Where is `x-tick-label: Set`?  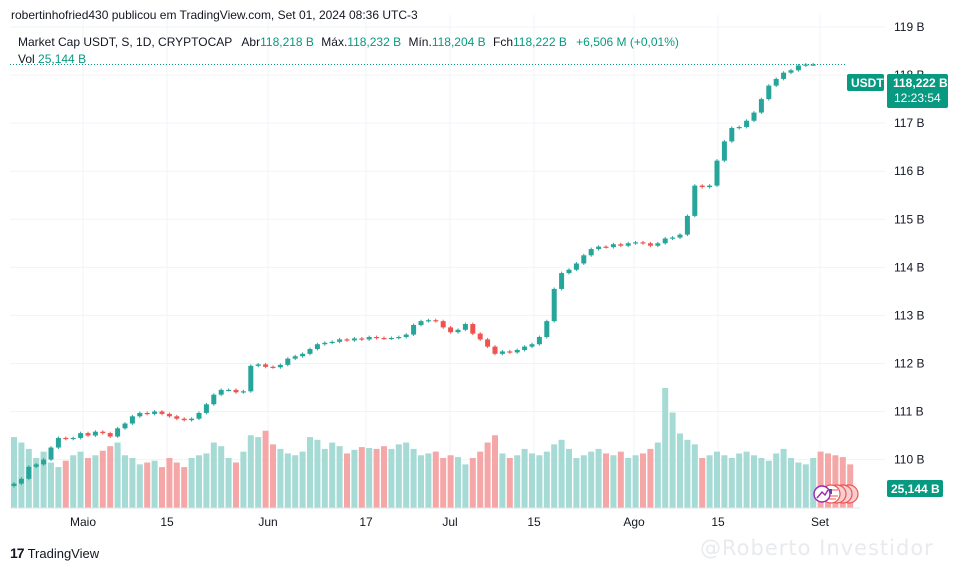 x-tick-label: Set is located at coordinates (820, 522).